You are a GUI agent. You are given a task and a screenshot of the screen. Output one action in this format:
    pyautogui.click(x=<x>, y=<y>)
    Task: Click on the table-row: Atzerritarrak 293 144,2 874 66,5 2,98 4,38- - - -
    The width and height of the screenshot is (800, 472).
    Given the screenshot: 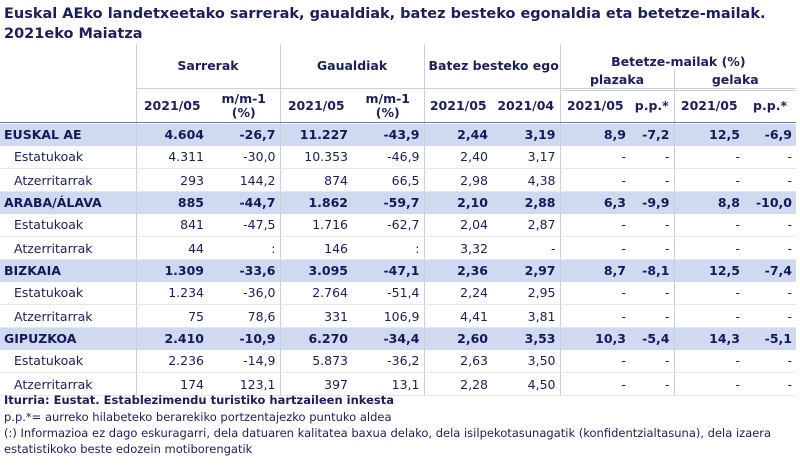 What is the action you would take?
    pyautogui.click(x=398, y=180)
    